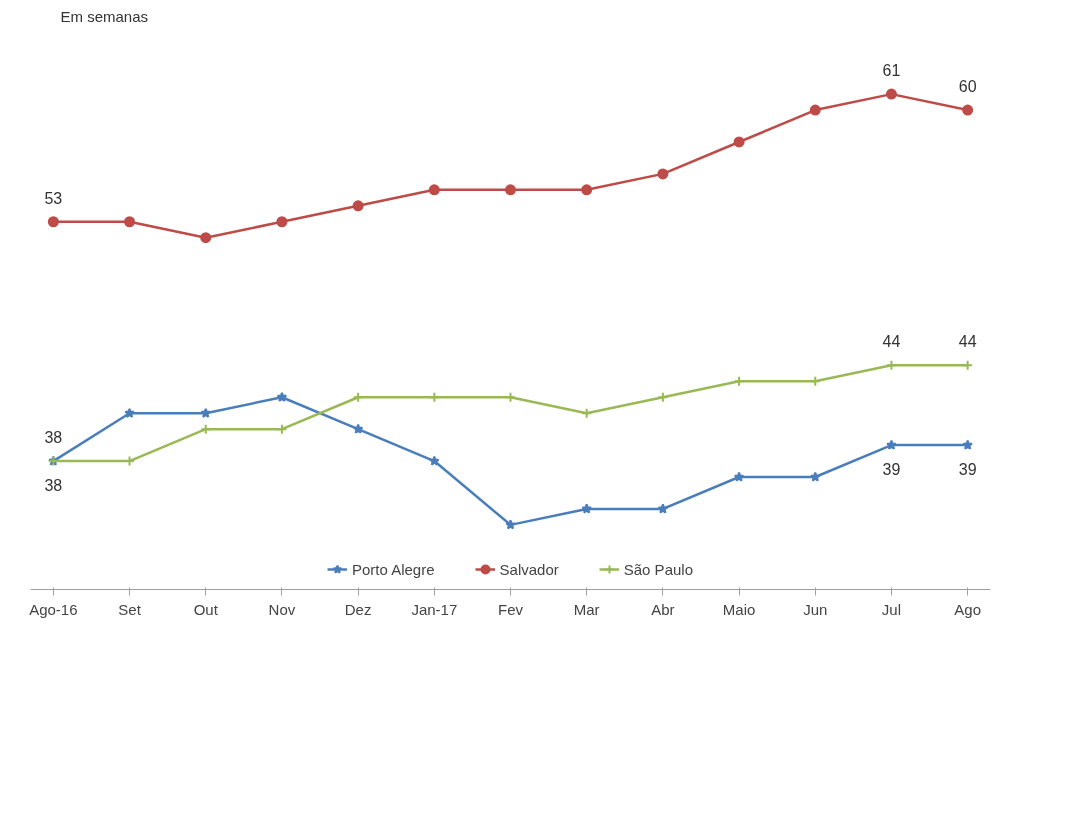 The height and width of the screenshot is (836, 1078). I want to click on x-tick-label: Ago-16, so click(53, 609).